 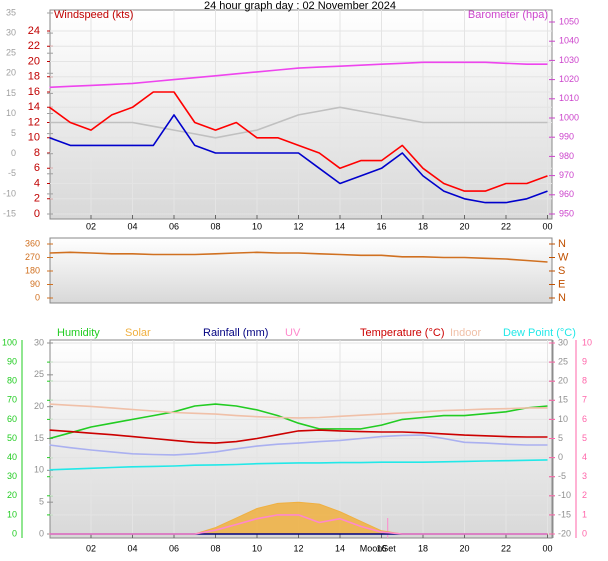 I want to click on y-tick-label: 50, so click(x=12, y=438).